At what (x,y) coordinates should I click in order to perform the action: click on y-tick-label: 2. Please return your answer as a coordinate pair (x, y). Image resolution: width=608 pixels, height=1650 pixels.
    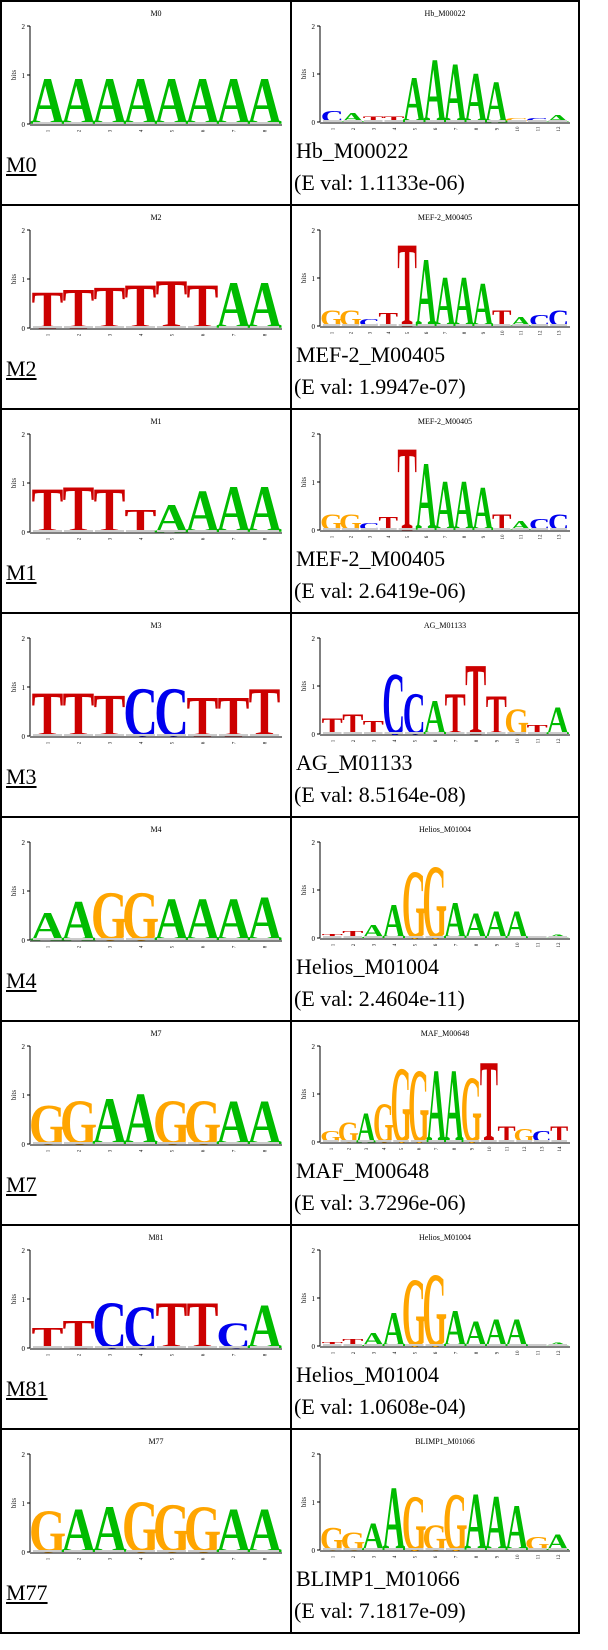
    Looking at the image, I should click on (314, 639).